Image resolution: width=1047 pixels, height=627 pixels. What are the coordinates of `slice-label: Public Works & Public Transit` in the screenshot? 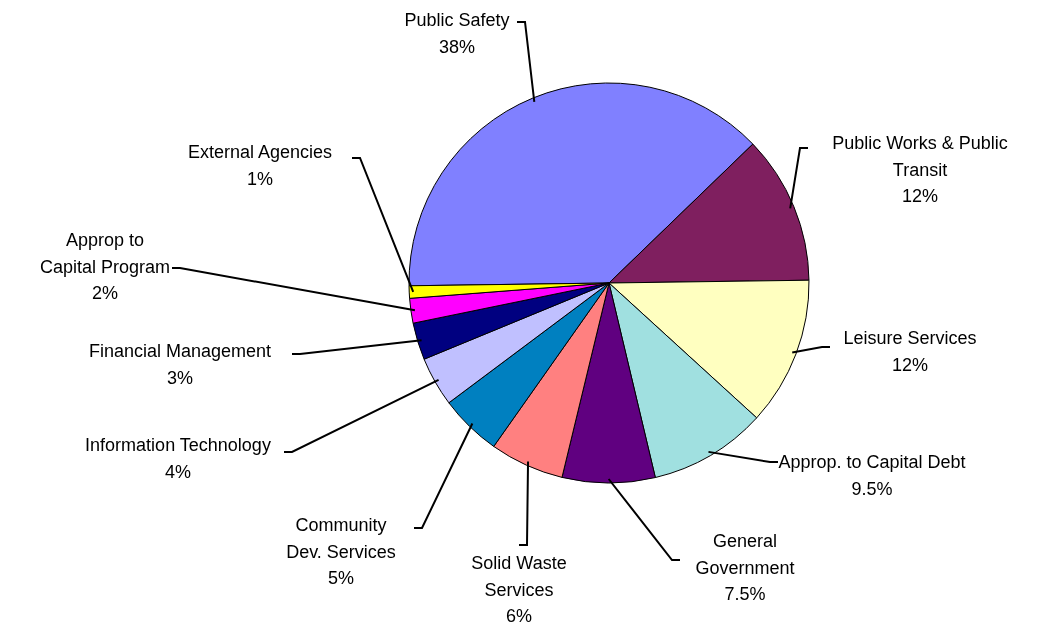 It's located at (920, 156).